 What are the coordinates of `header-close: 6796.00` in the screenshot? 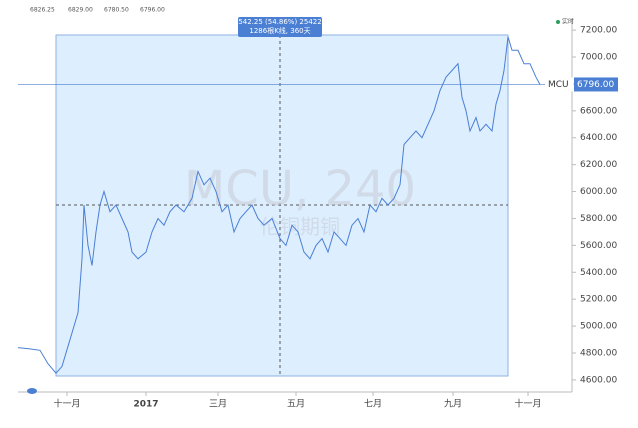 It's located at (152, 10).